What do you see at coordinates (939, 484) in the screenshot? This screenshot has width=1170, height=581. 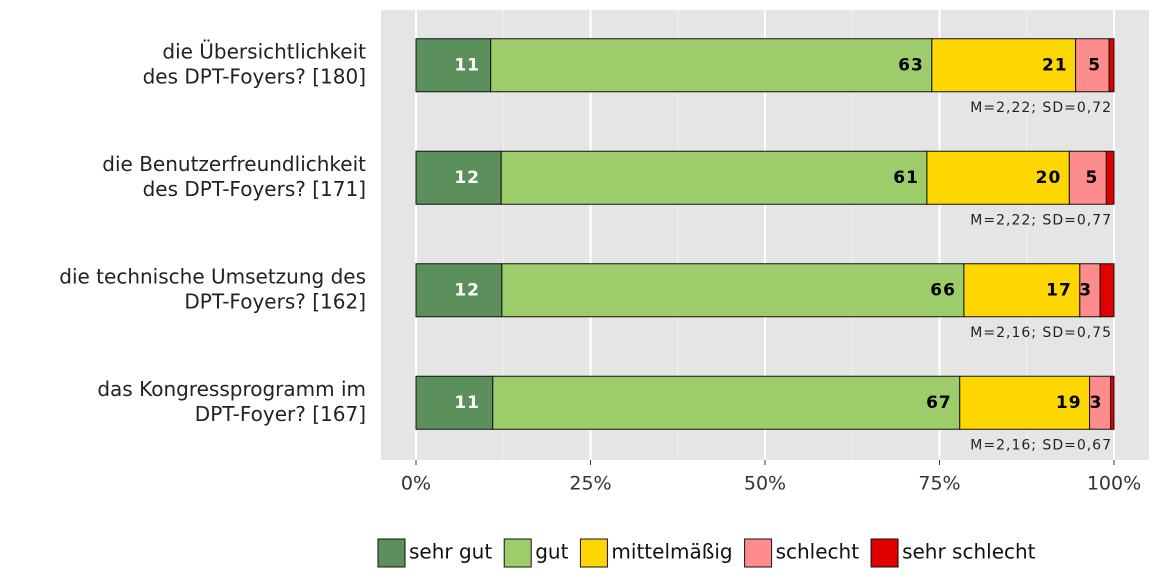 I see `x-tick-label: 75%` at bounding box center [939, 484].